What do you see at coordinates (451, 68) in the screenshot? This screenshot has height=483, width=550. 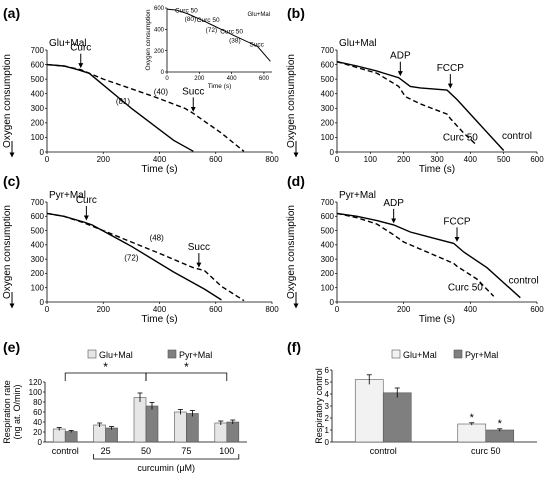 I see `annotation-label: FCCP` at bounding box center [451, 68].